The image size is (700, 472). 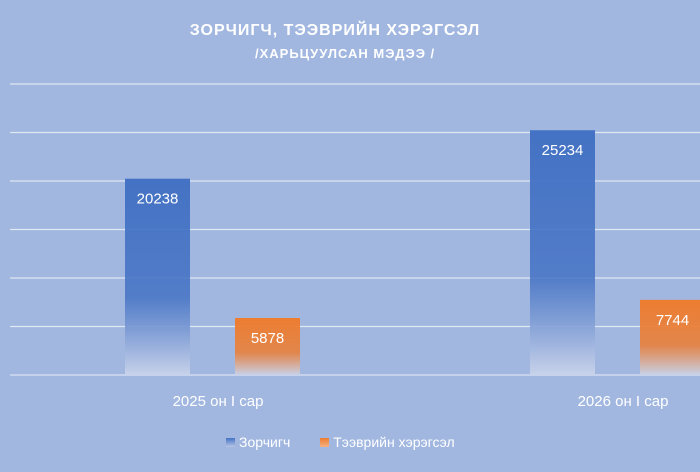 What do you see at coordinates (158, 199) in the screenshot?
I see `data-label: 20238` at bounding box center [158, 199].